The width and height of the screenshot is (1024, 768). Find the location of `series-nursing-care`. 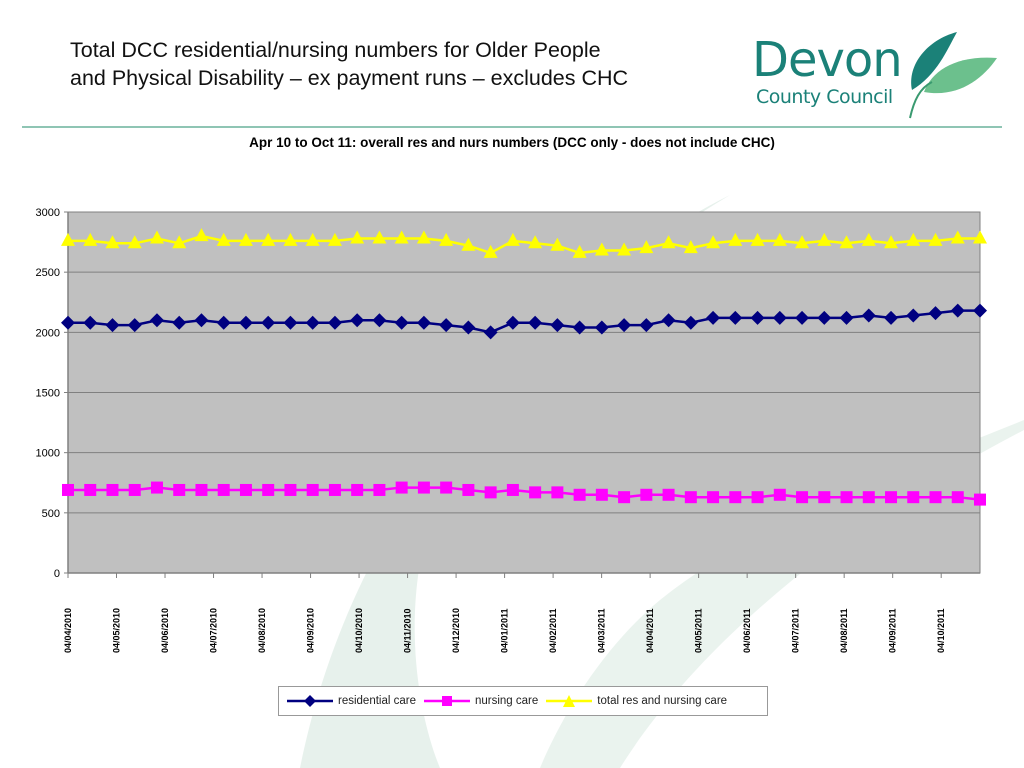

series-nursing-care is located at coordinates (524, 493).